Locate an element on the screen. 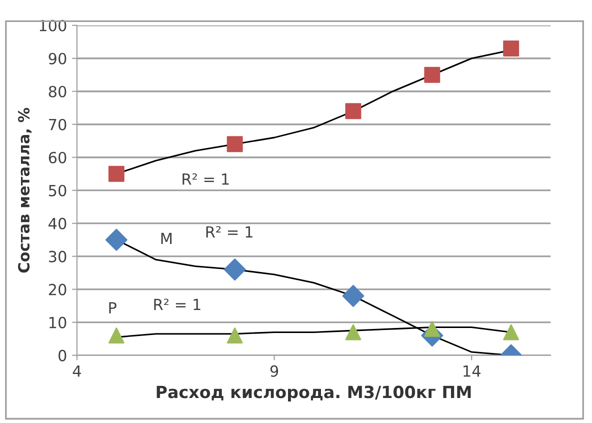 The image size is (592, 423). y-tick-label: 60 is located at coordinates (57, 158).